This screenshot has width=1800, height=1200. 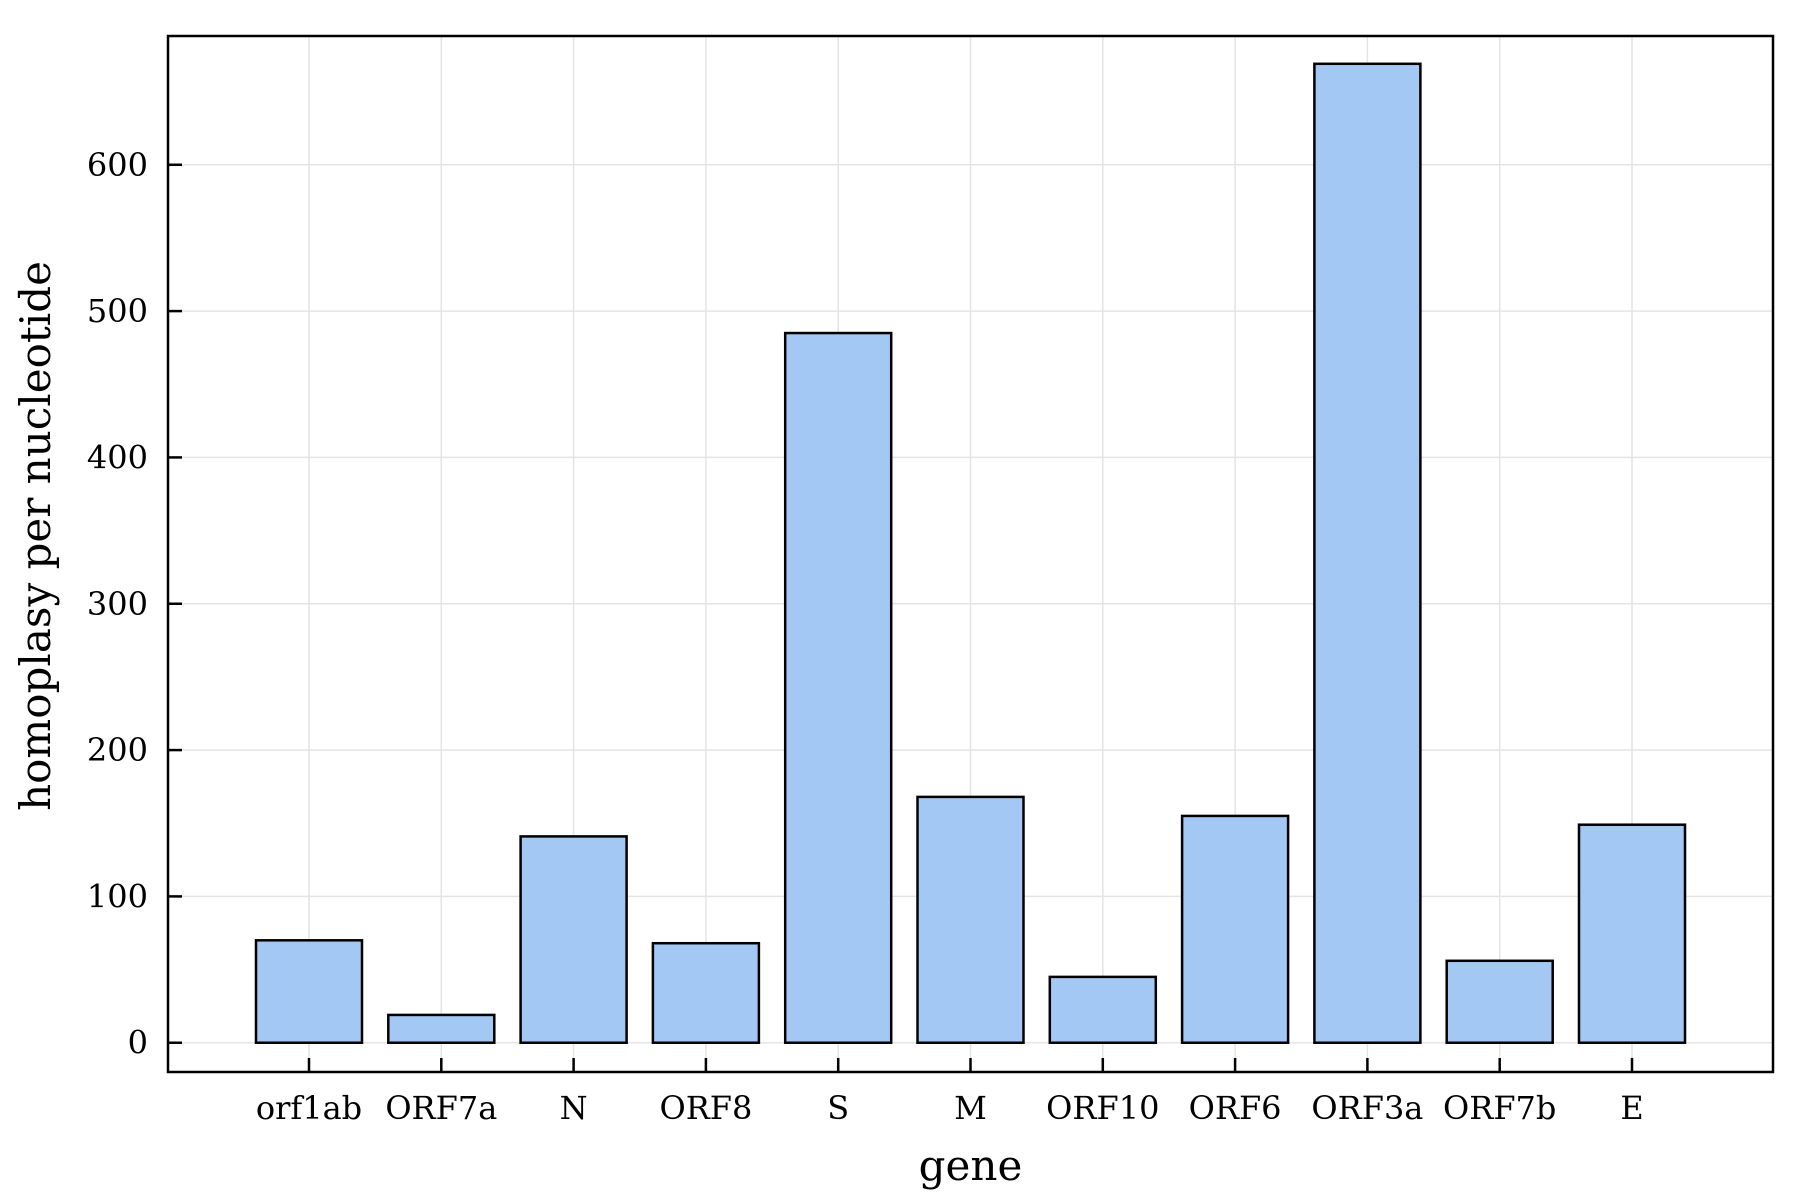 What do you see at coordinates (705, 1108) in the screenshot?
I see `x-tick-label: ORF8` at bounding box center [705, 1108].